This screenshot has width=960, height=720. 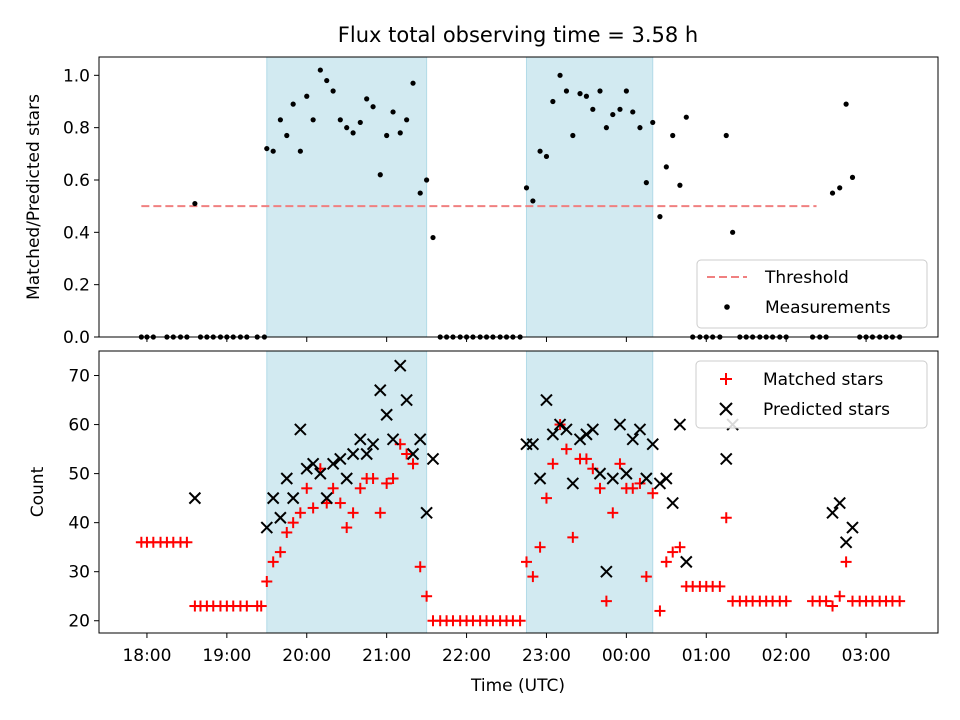 I want to click on y-tick-label: 60, so click(x=79, y=426).